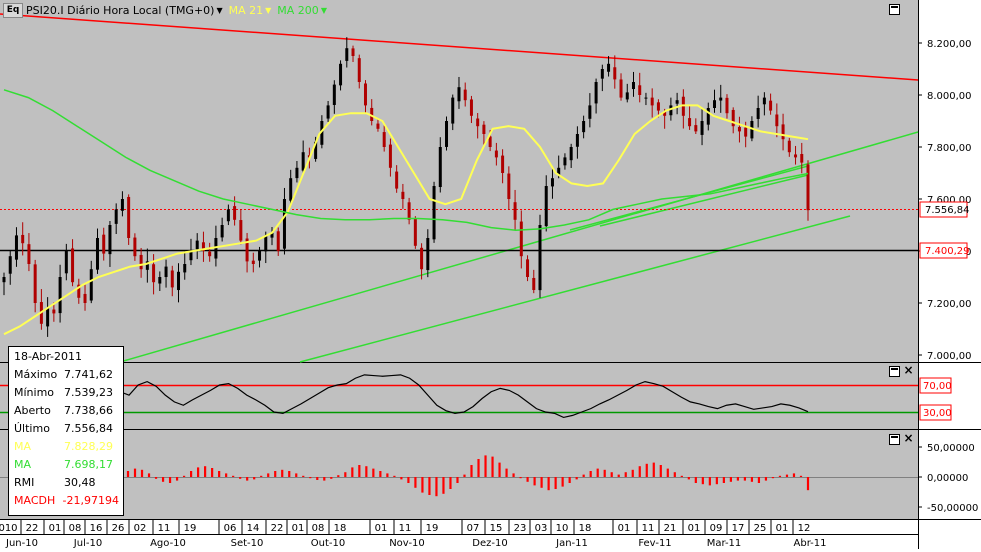 The image size is (981, 552). I want to click on month-tick-label: Abr-11, so click(810, 543).